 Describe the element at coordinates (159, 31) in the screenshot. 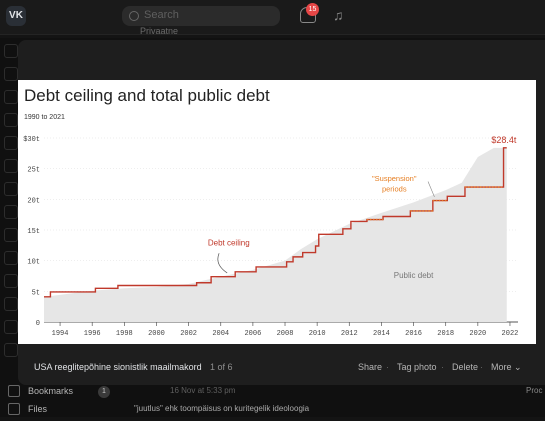

I see `bg-post-label: Privaatne` at that location.